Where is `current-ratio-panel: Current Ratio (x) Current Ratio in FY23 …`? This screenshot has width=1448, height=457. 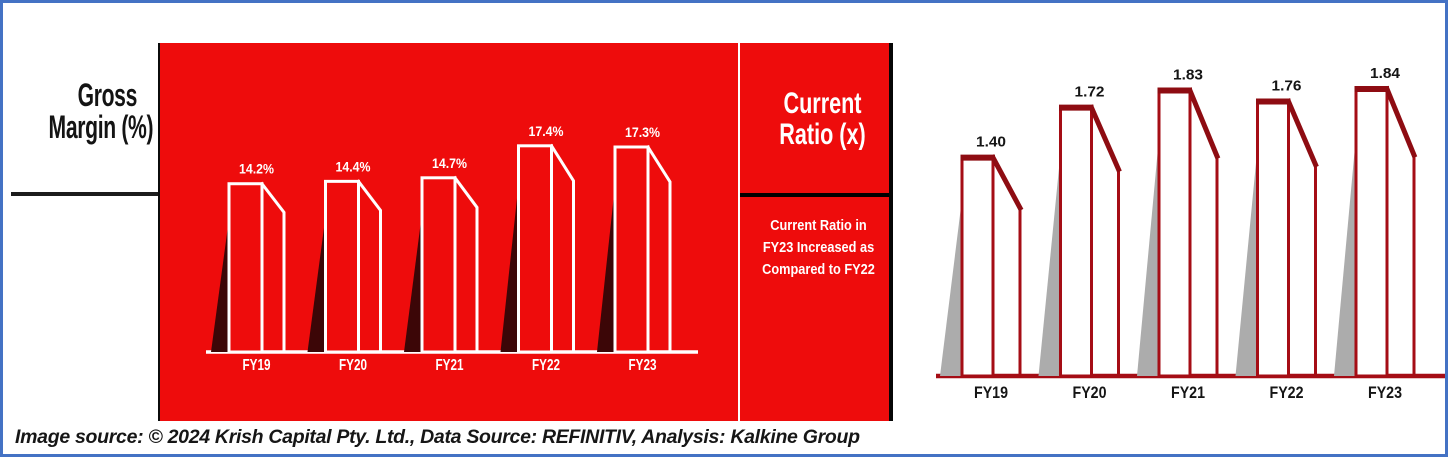 current-ratio-panel: Current Ratio (x) Current Ratio in FY23 … is located at coordinates (816, 232).